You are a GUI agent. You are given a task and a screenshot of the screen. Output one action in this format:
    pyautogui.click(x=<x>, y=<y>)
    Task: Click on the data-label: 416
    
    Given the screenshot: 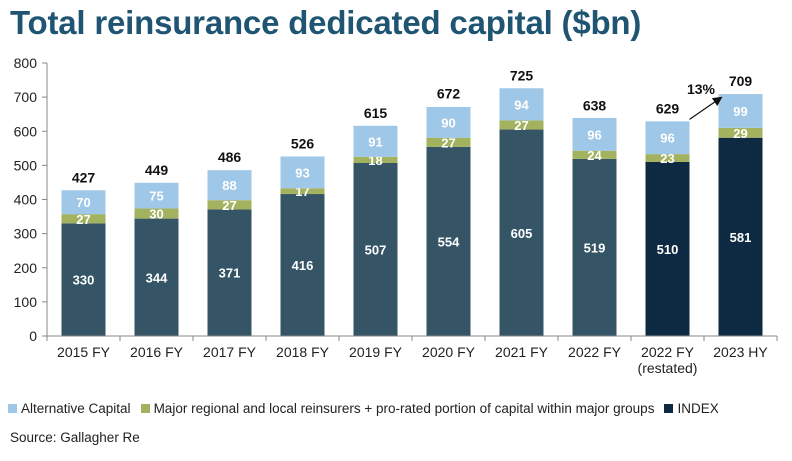 What is the action you would take?
    pyautogui.click(x=303, y=265)
    